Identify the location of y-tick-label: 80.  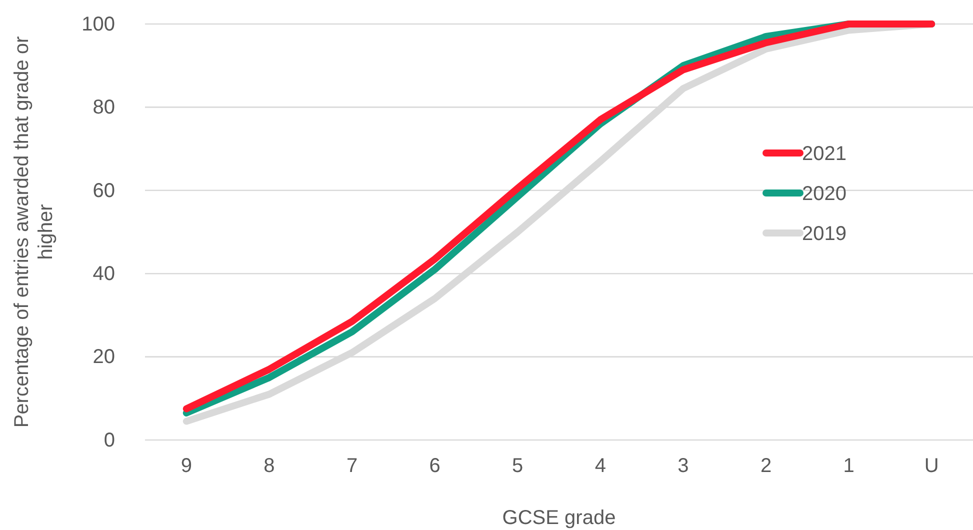
(103, 107).